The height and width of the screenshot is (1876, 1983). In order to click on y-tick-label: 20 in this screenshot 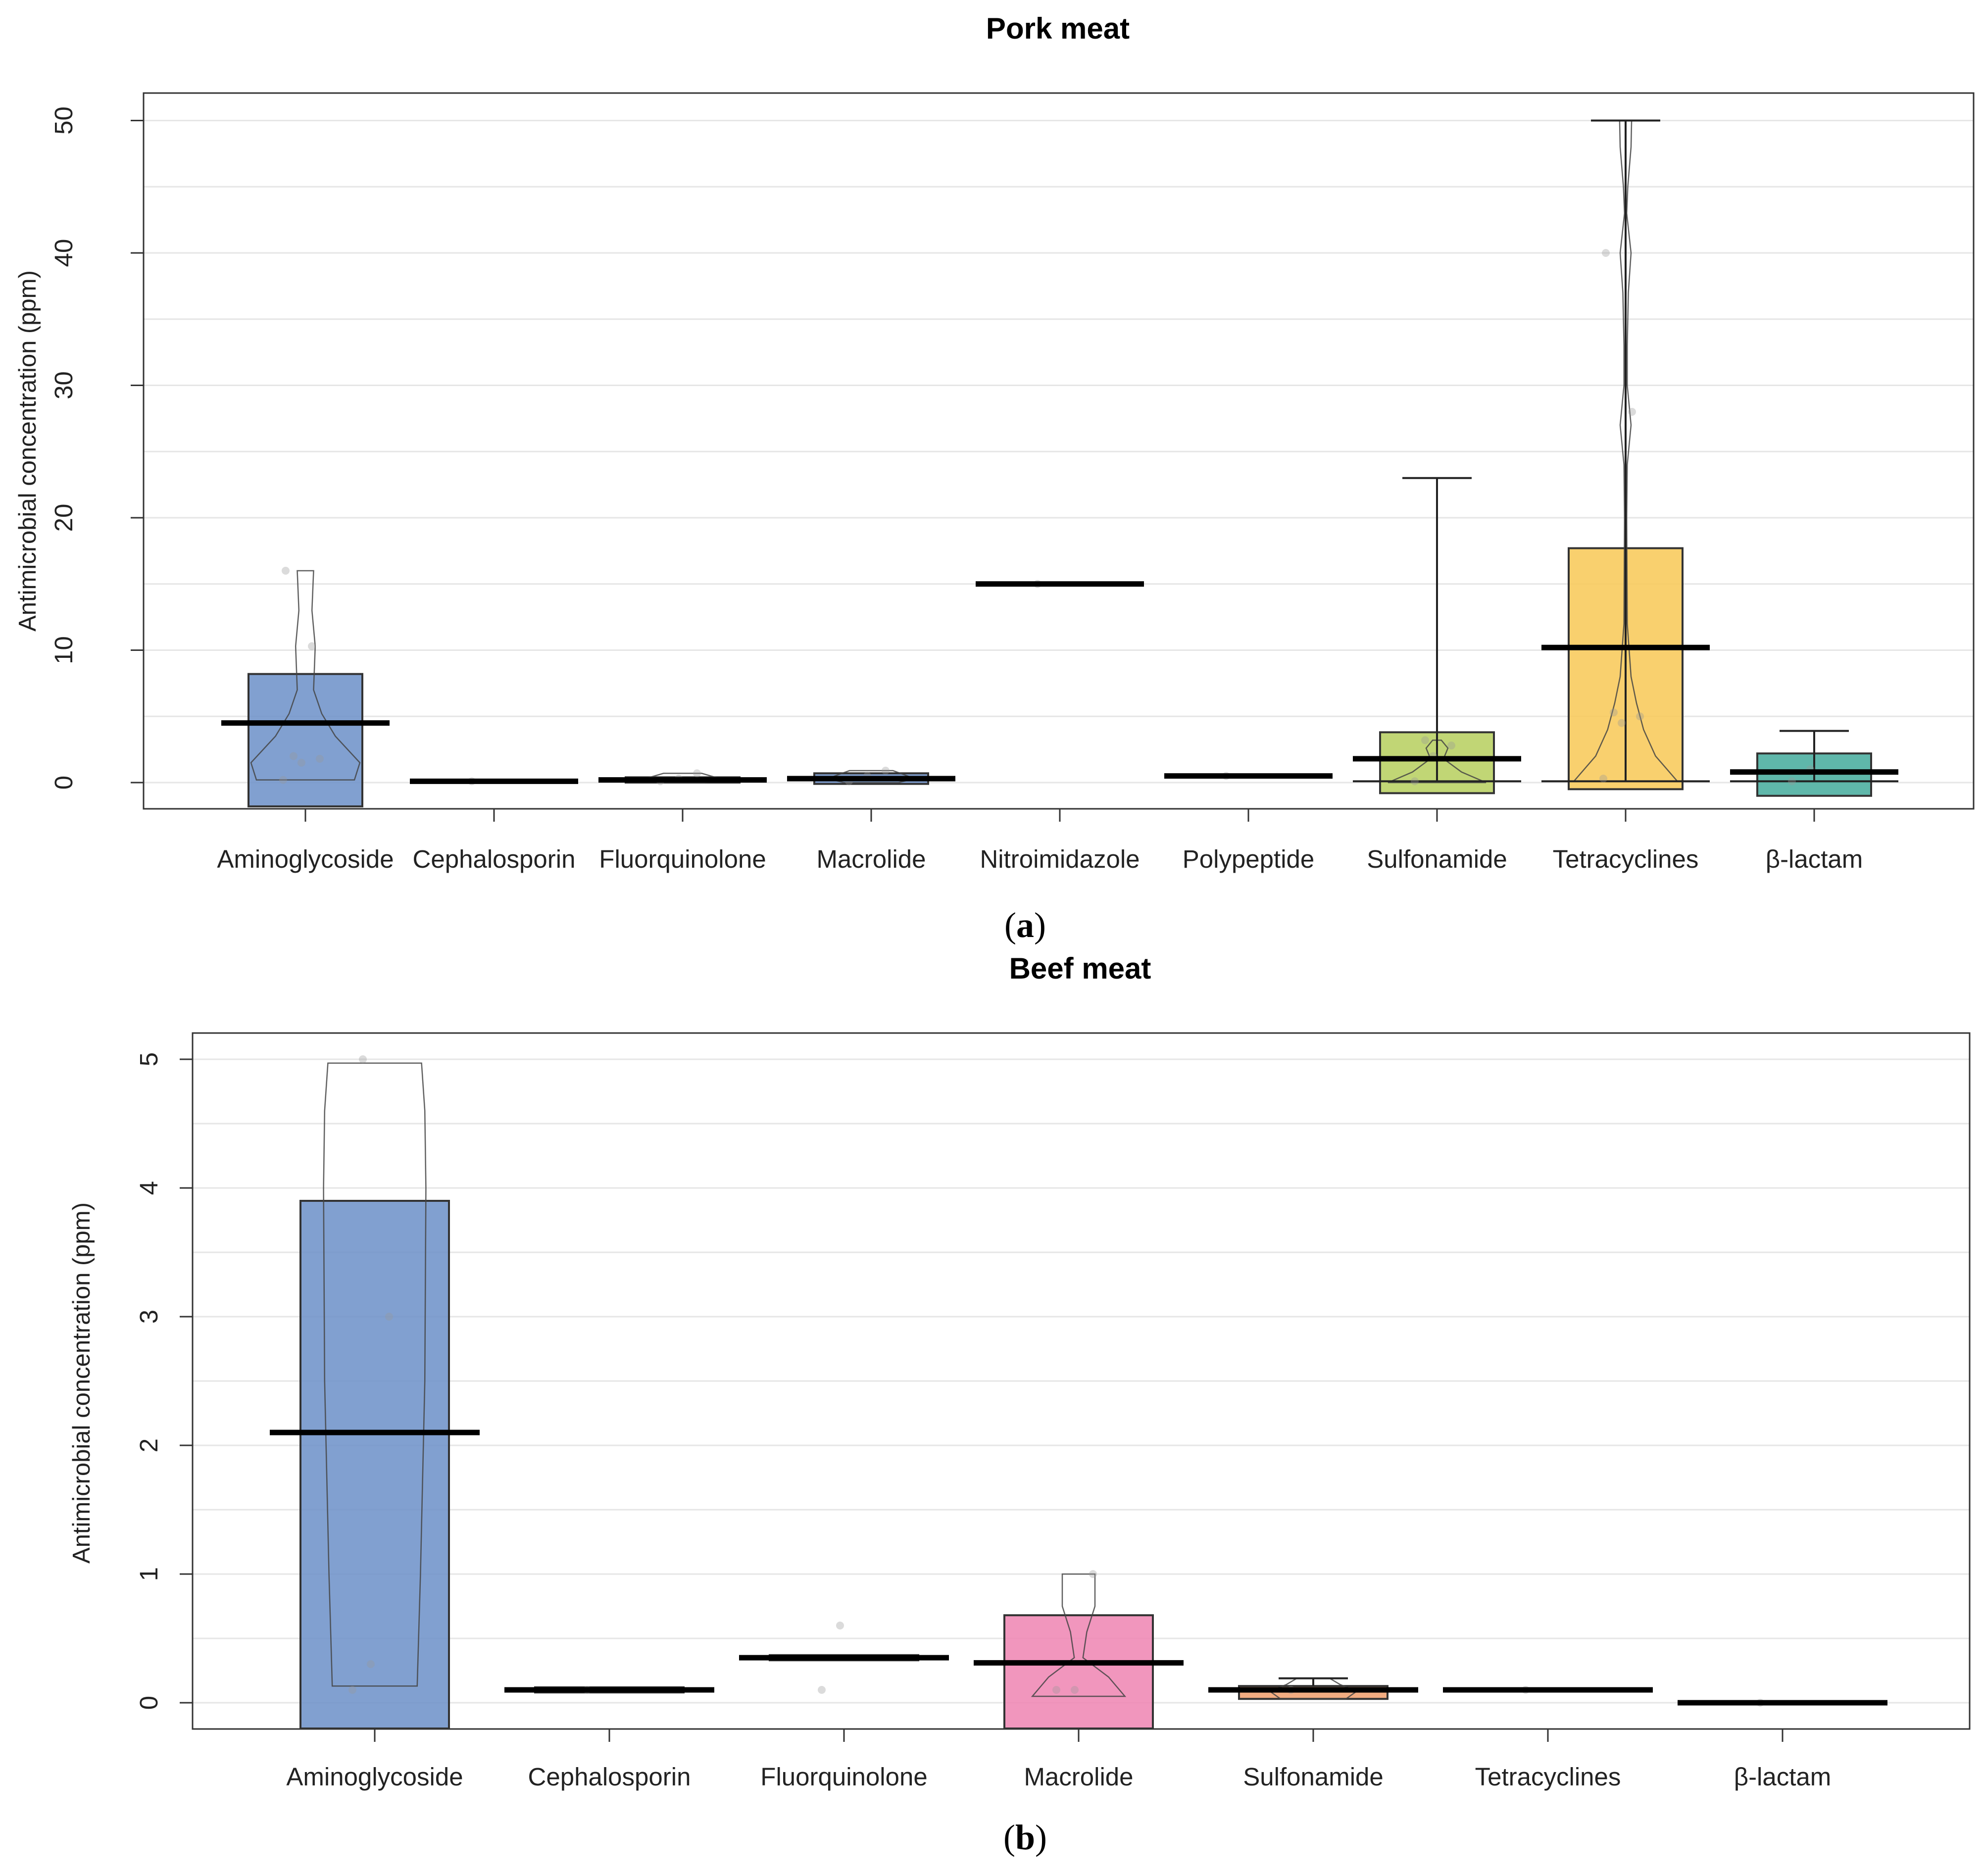, I will do `click(64, 518)`.